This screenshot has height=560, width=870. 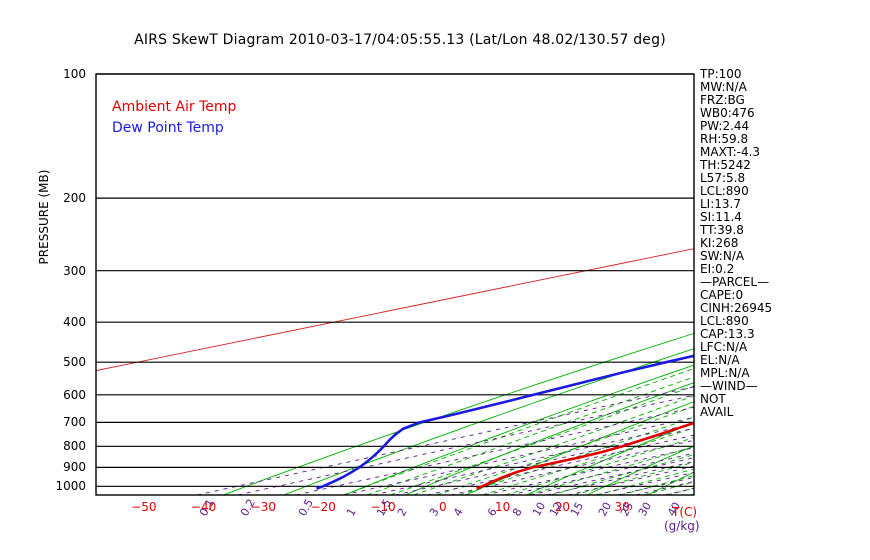 What do you see at coordinates (74, 467) in the screenshot?
I see `pressure-tick: 900` at bounding box center [74, 467].